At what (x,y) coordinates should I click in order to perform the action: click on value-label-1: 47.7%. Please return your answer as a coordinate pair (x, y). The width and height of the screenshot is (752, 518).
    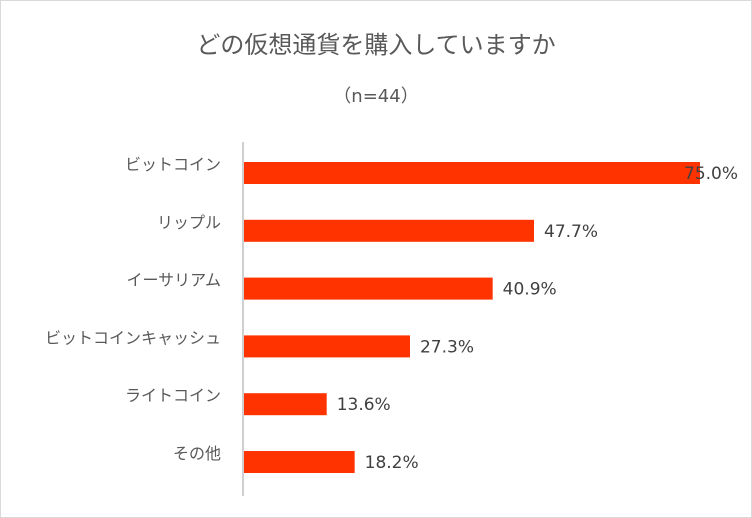
    Looking at the image, I should click on (571, 232).